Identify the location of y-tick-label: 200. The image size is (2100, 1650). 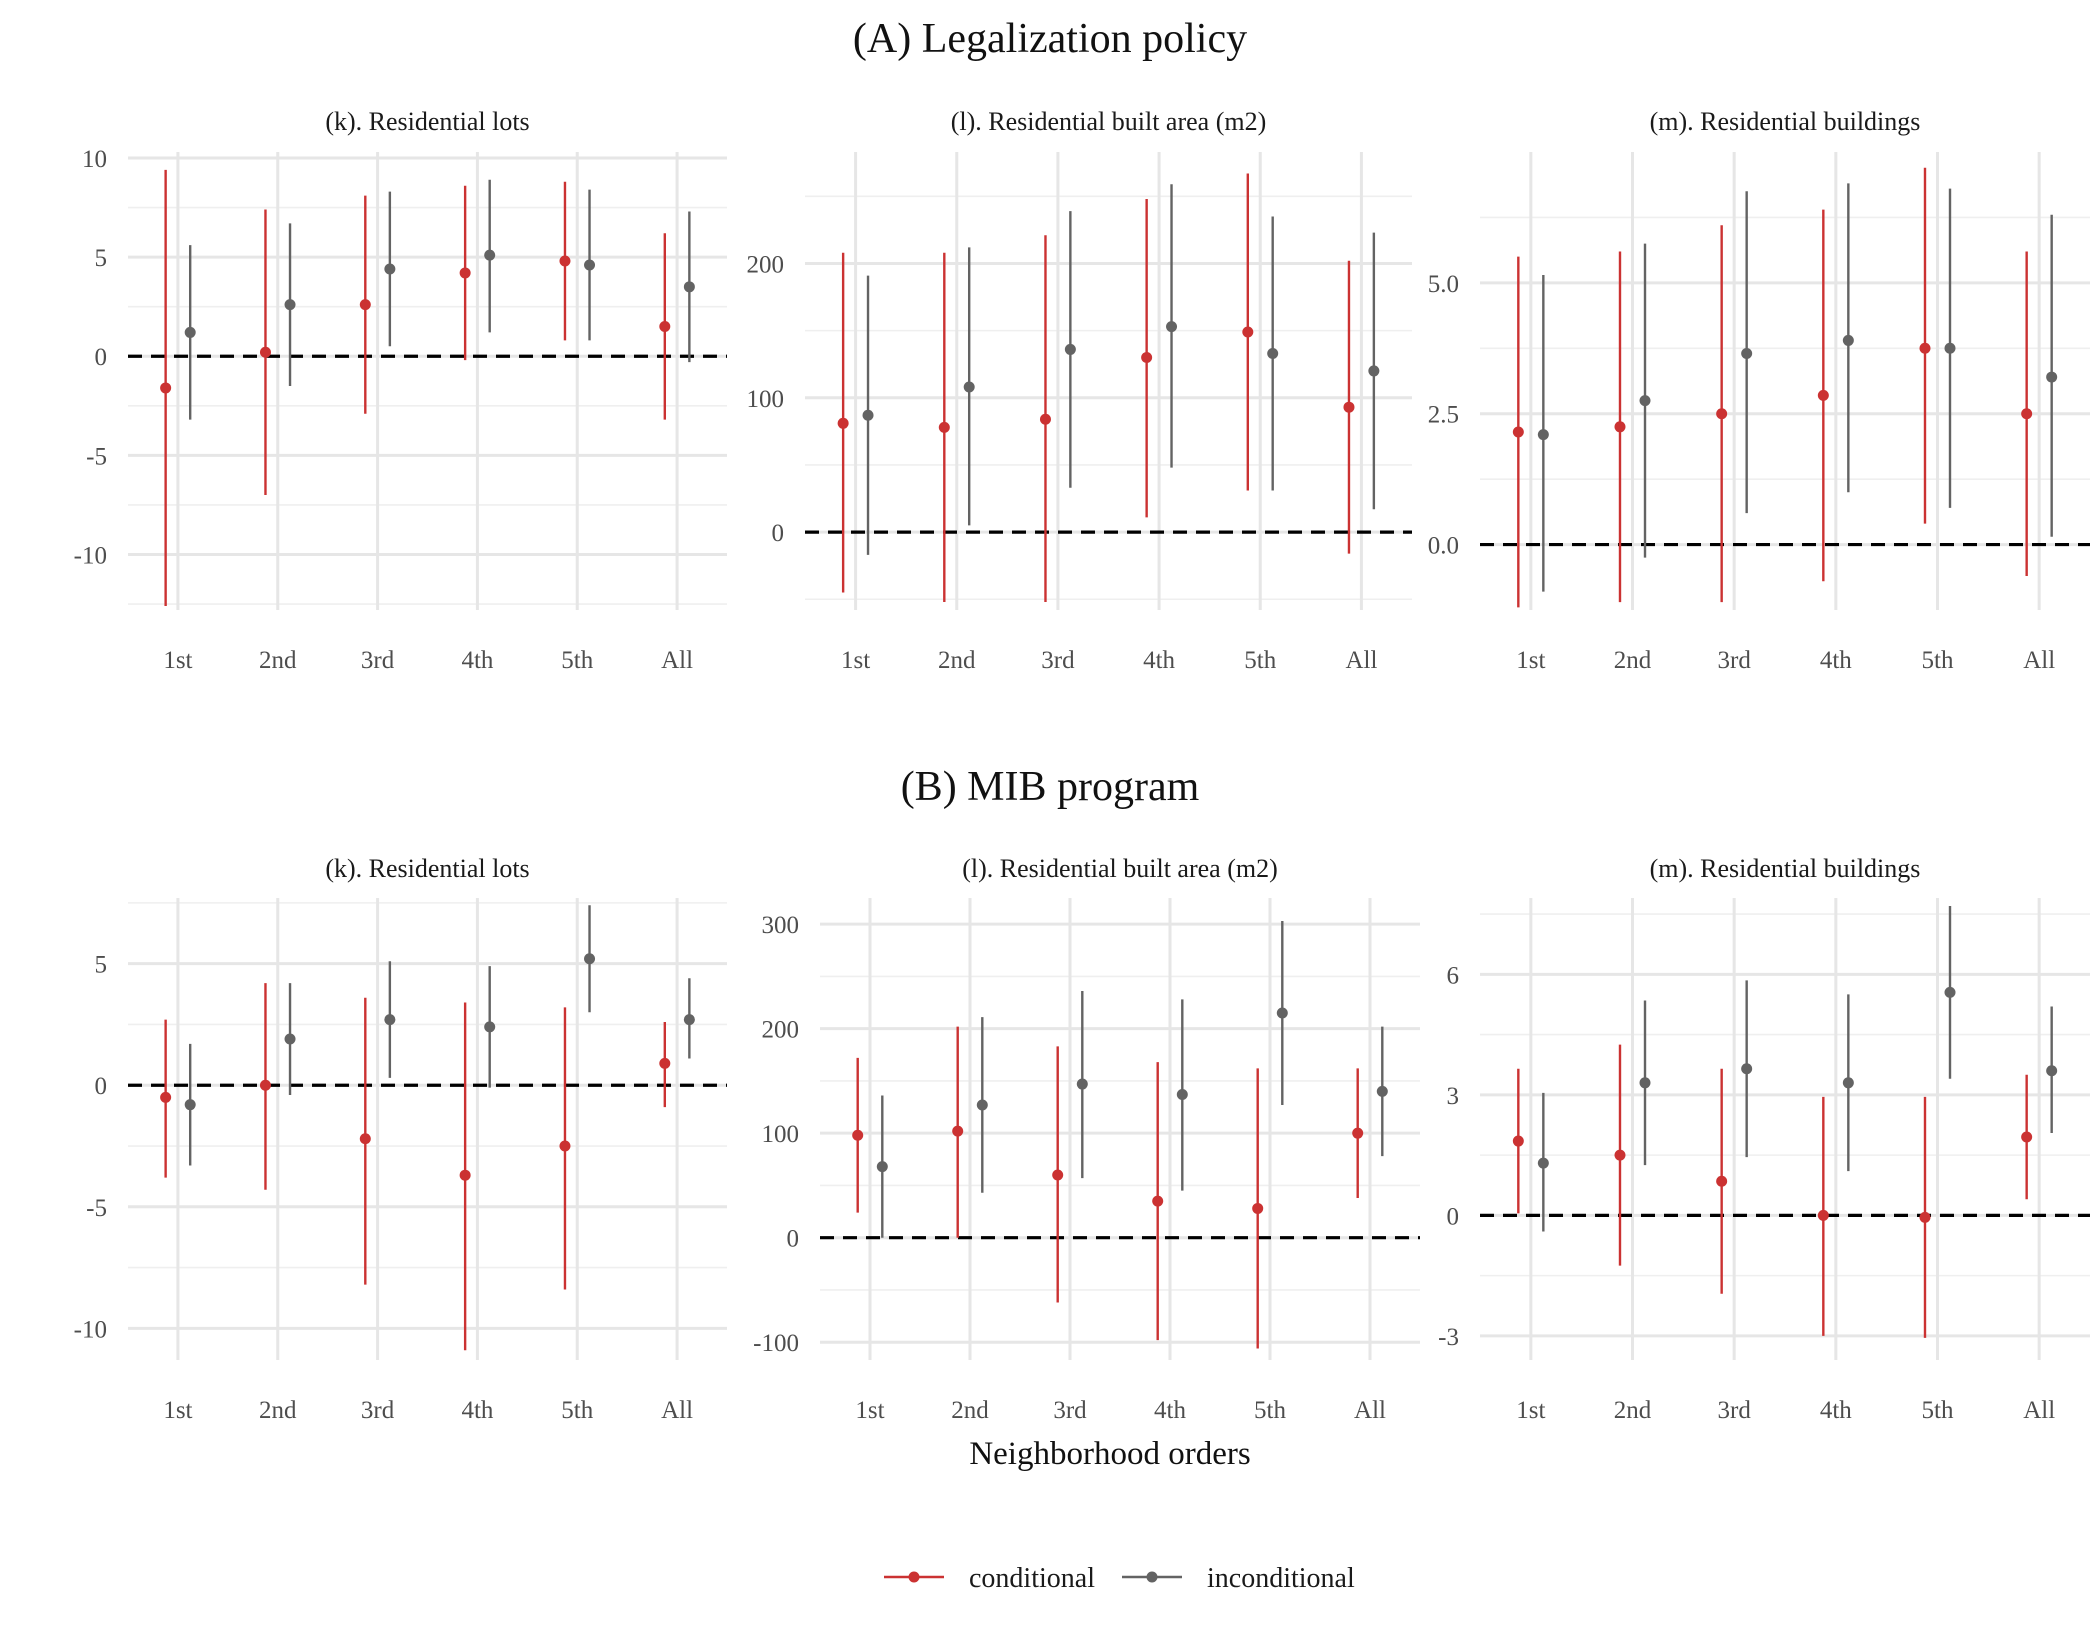
(781, 1030).